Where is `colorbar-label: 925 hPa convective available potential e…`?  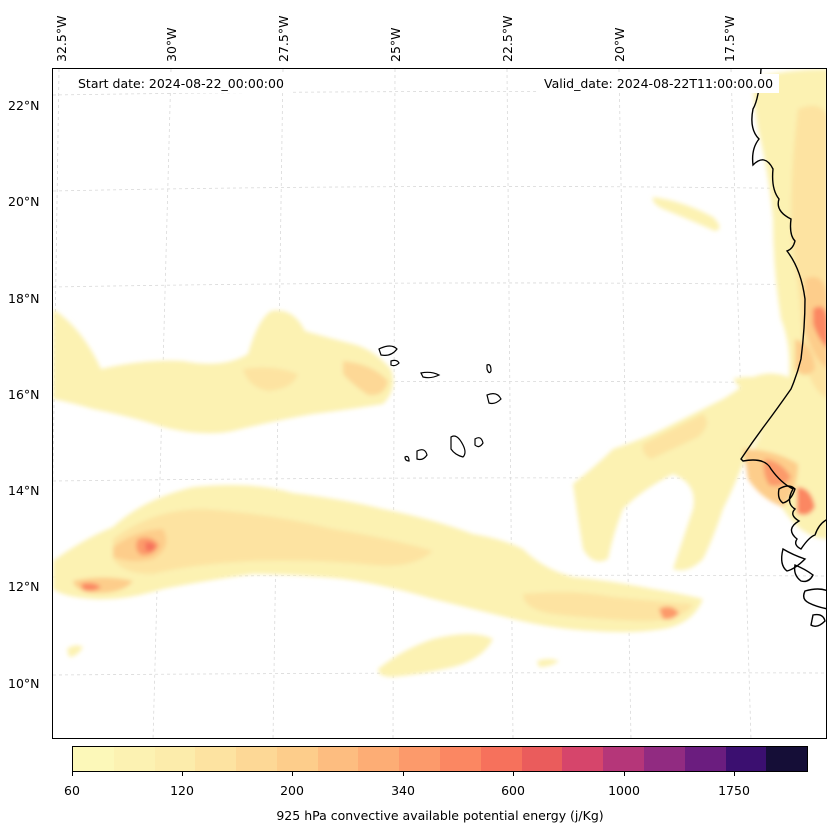 colorbar-label: 925 hPa convective available potential e… is located at coordinates (440, 815).